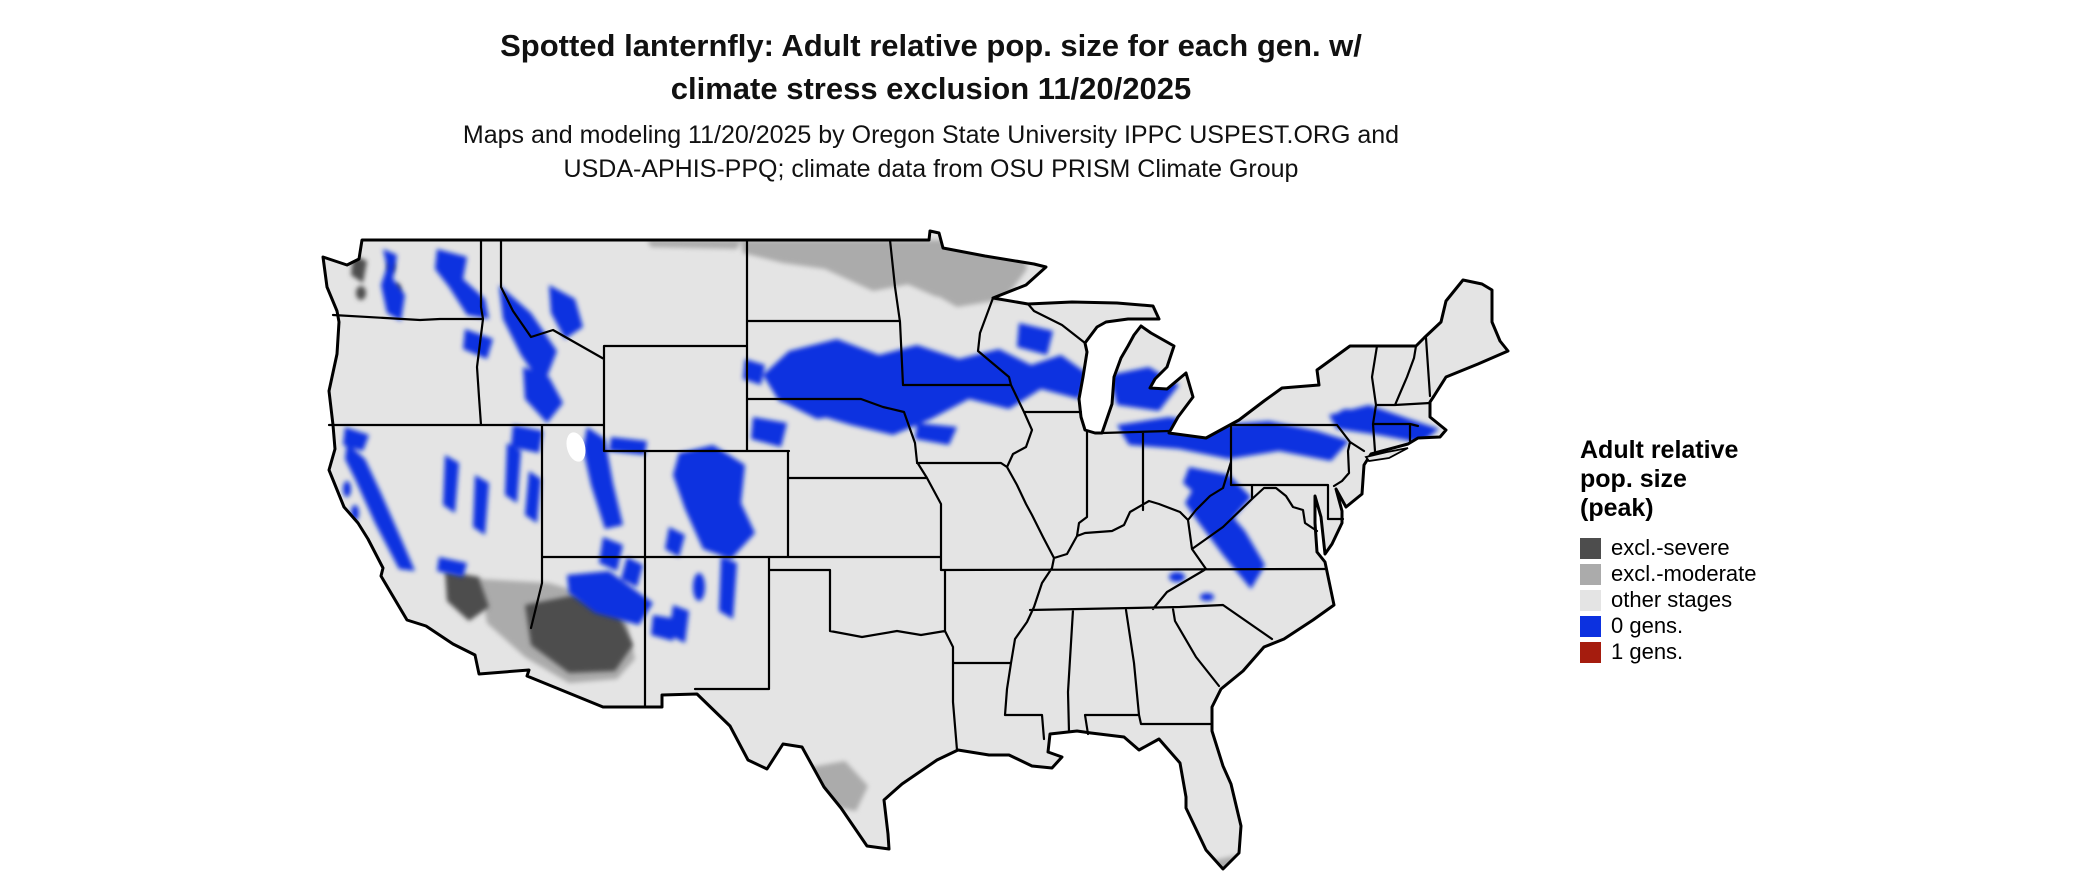  I want to click on legend-title-line-1: Adult relative, so click(1659, 450).